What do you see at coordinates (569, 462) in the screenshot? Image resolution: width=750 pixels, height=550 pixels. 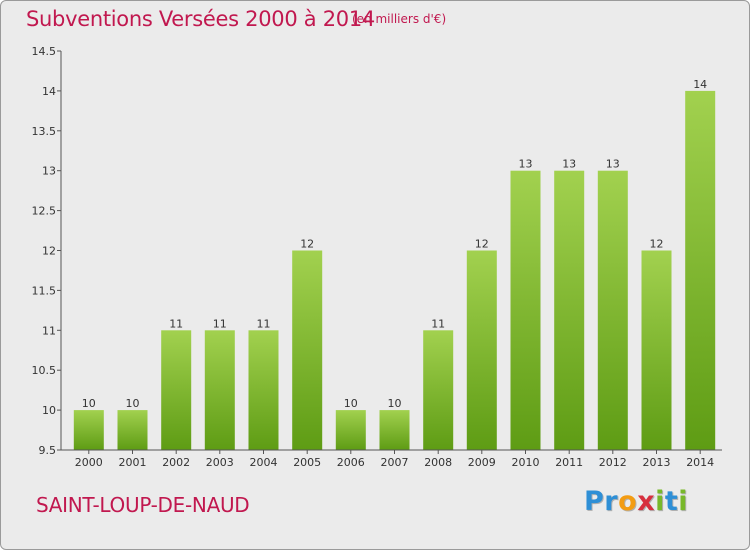 I see `x-tick-label: 2011` at bounding box center [569, 462].